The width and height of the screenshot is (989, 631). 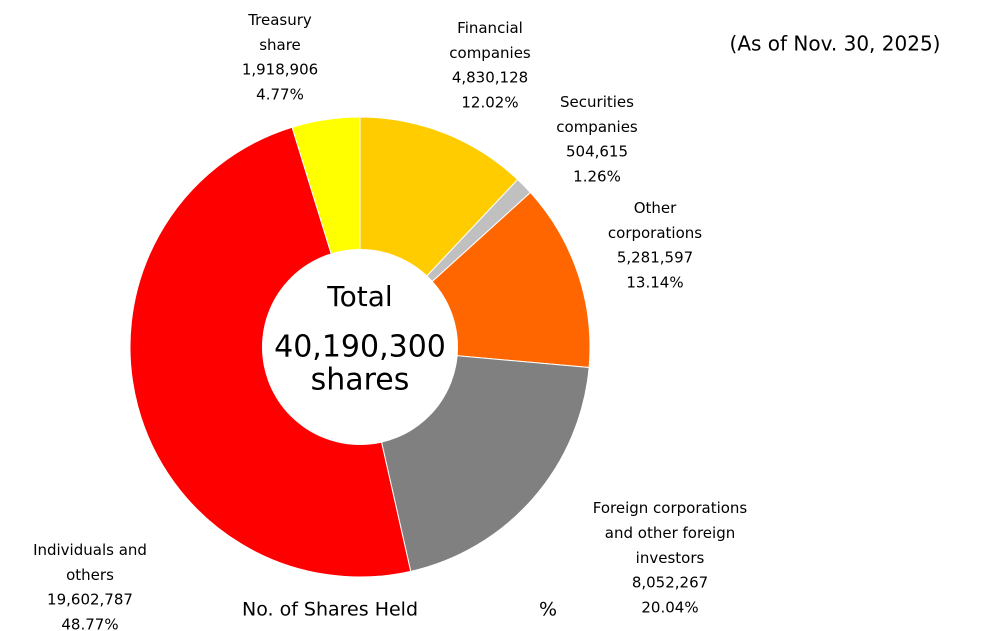 I want to click on center-total: 40,190,300, so click(x=360, y=347).